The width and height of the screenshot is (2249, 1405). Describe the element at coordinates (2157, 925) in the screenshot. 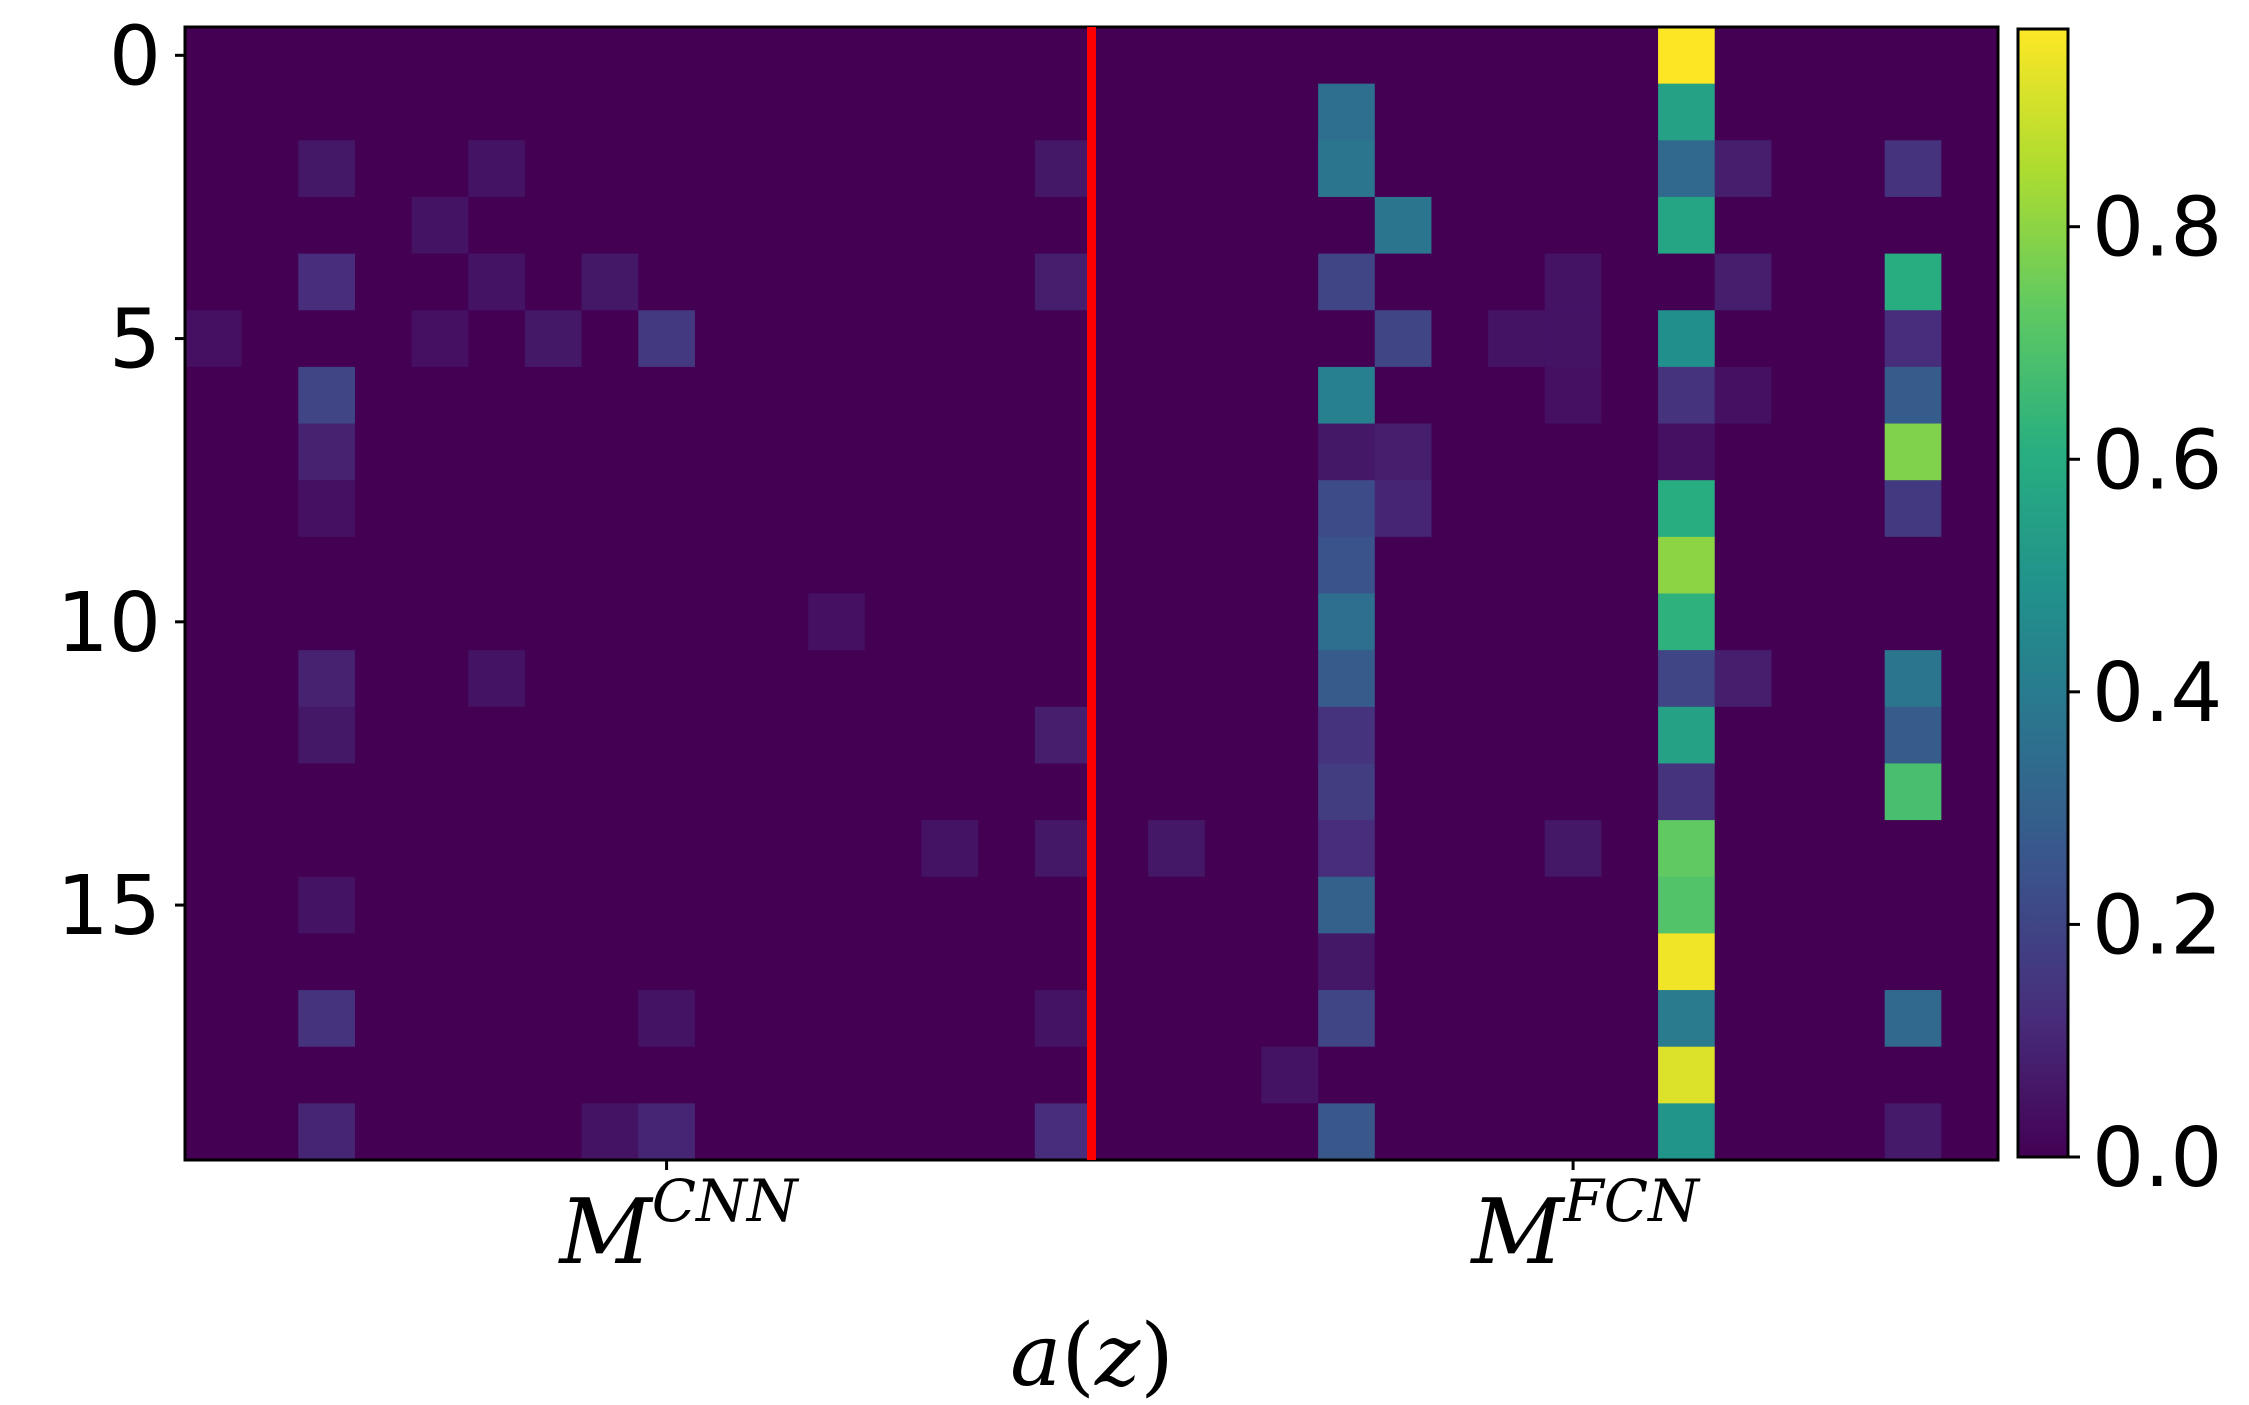

I see `colorbar-tick-label: 0.2` at that location.